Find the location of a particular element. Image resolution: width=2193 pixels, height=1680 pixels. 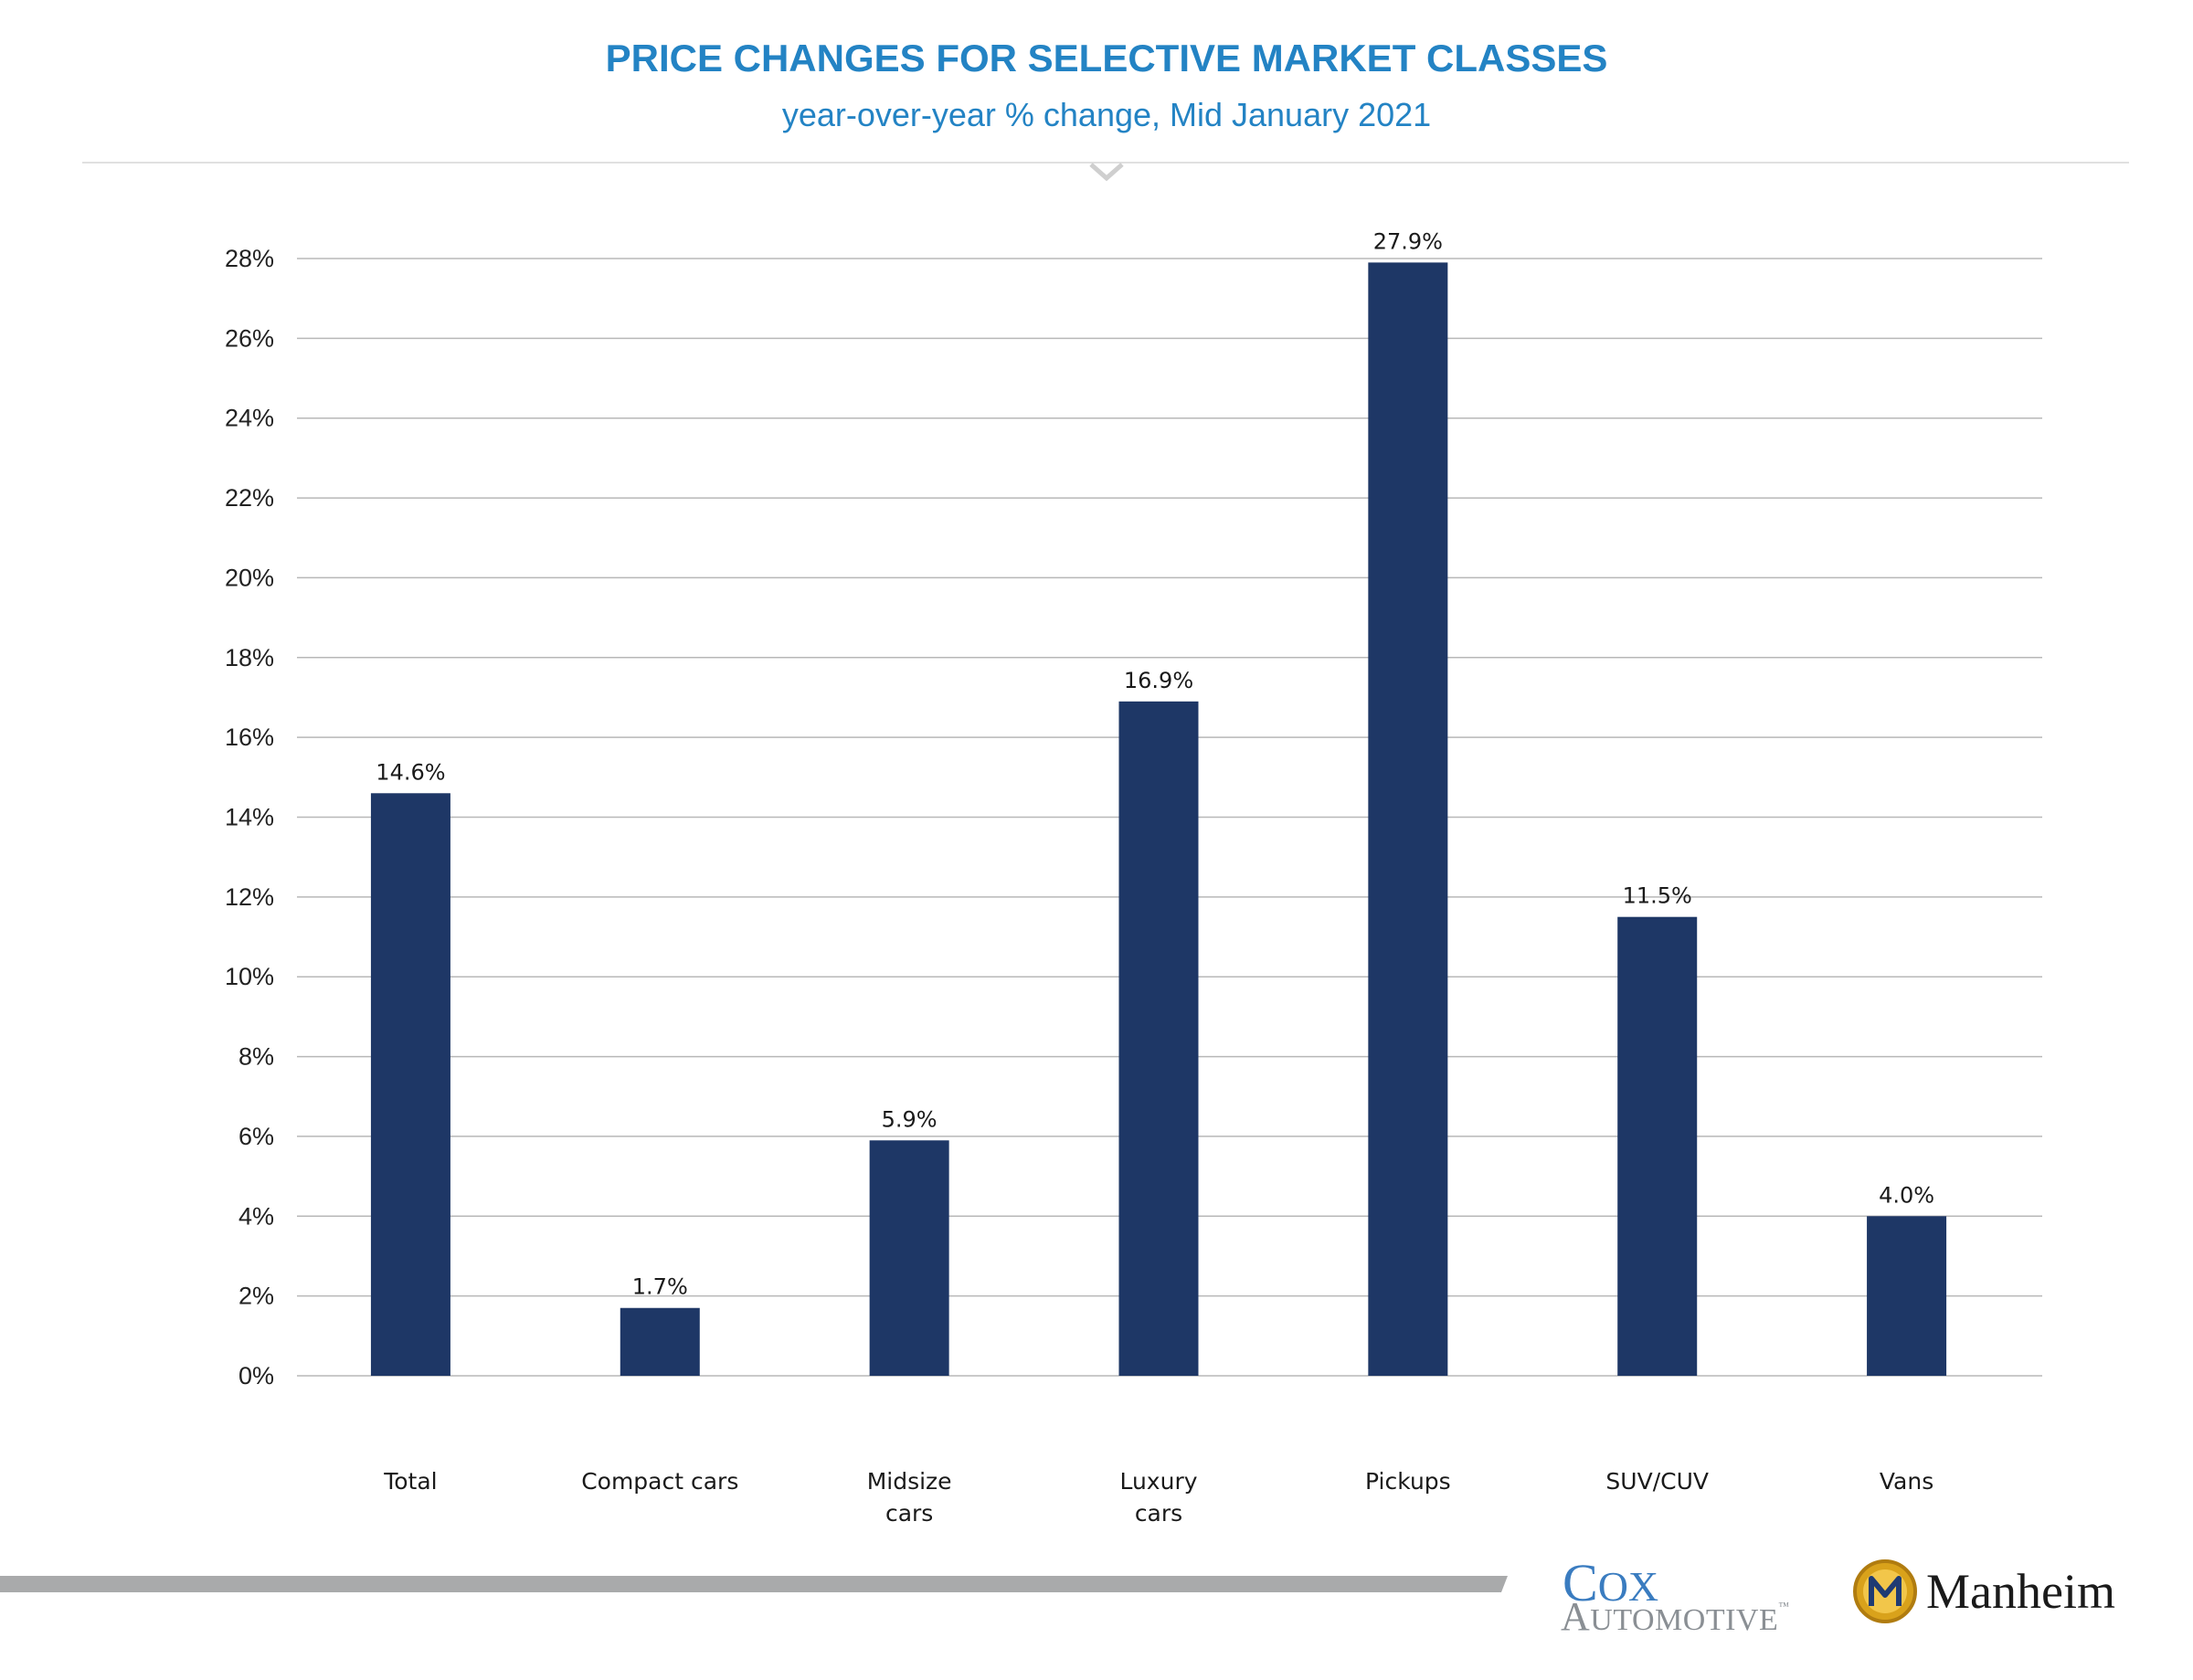

cox-logo-automotive: AUTOMOTIVE™ is located at coordinates (1675, 1616).